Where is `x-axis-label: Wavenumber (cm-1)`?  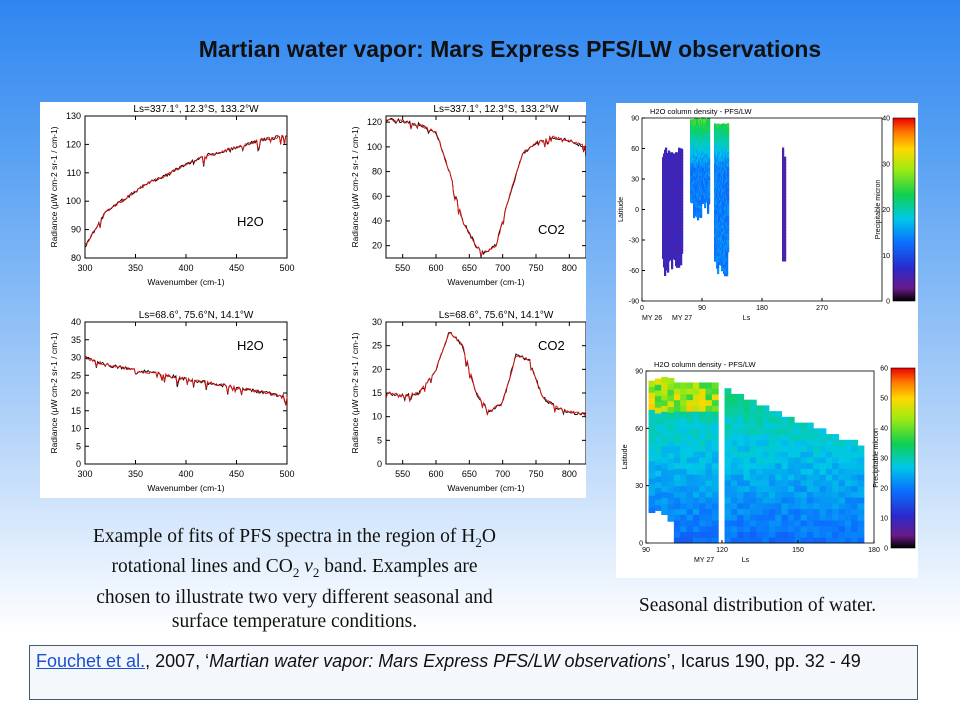
x-axis-label: Wavenumber (cm-1) is located at coordinates (185, 488).